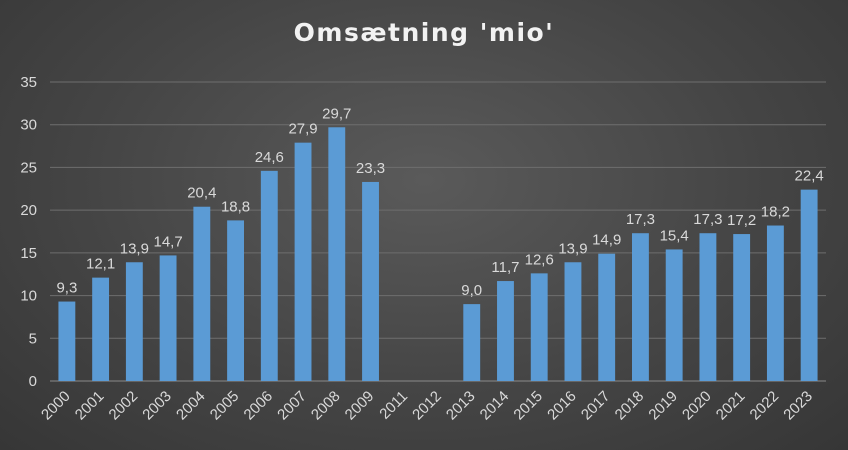 The width and height of the screenshot is (848, 450). Describe the element at coordinates (33, 381) in the screenshot. I see `y-tick-label: 0` at that location.